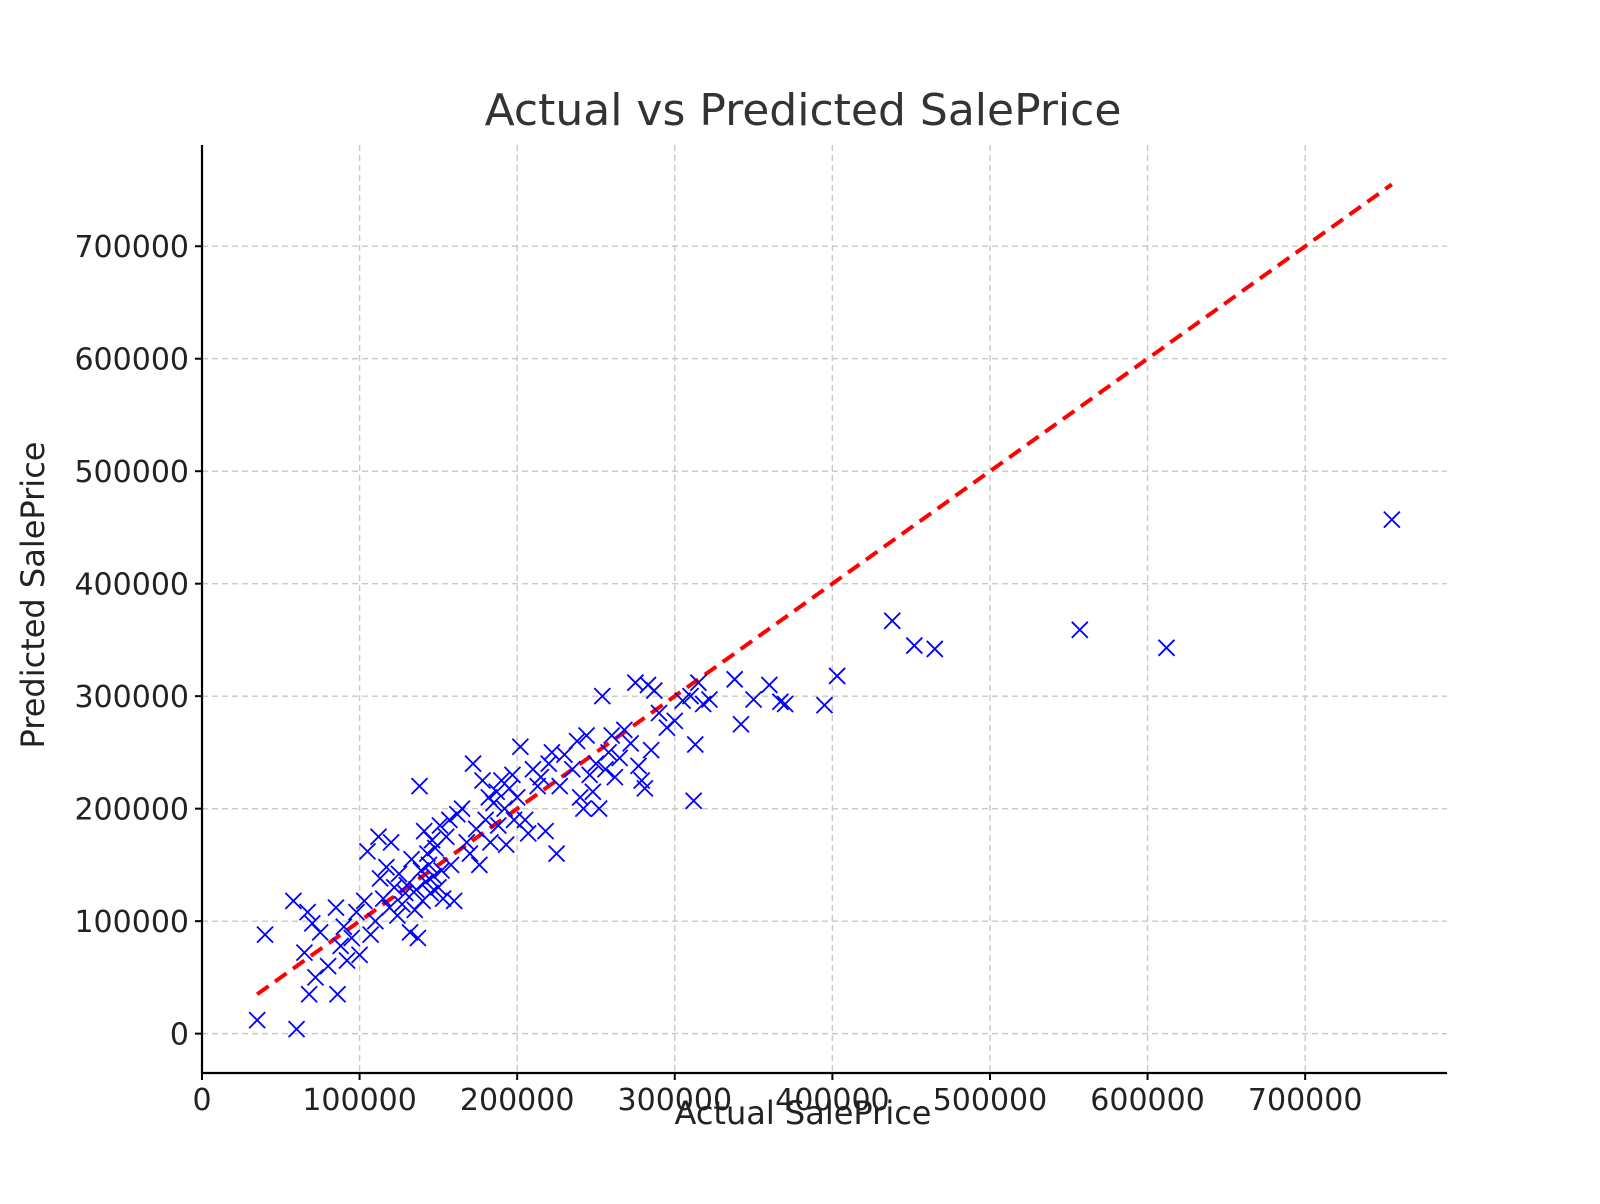  Describe the element at coordinates (990, 1100) in the screenshot. I see `x-tick-label: 500000` at that location.